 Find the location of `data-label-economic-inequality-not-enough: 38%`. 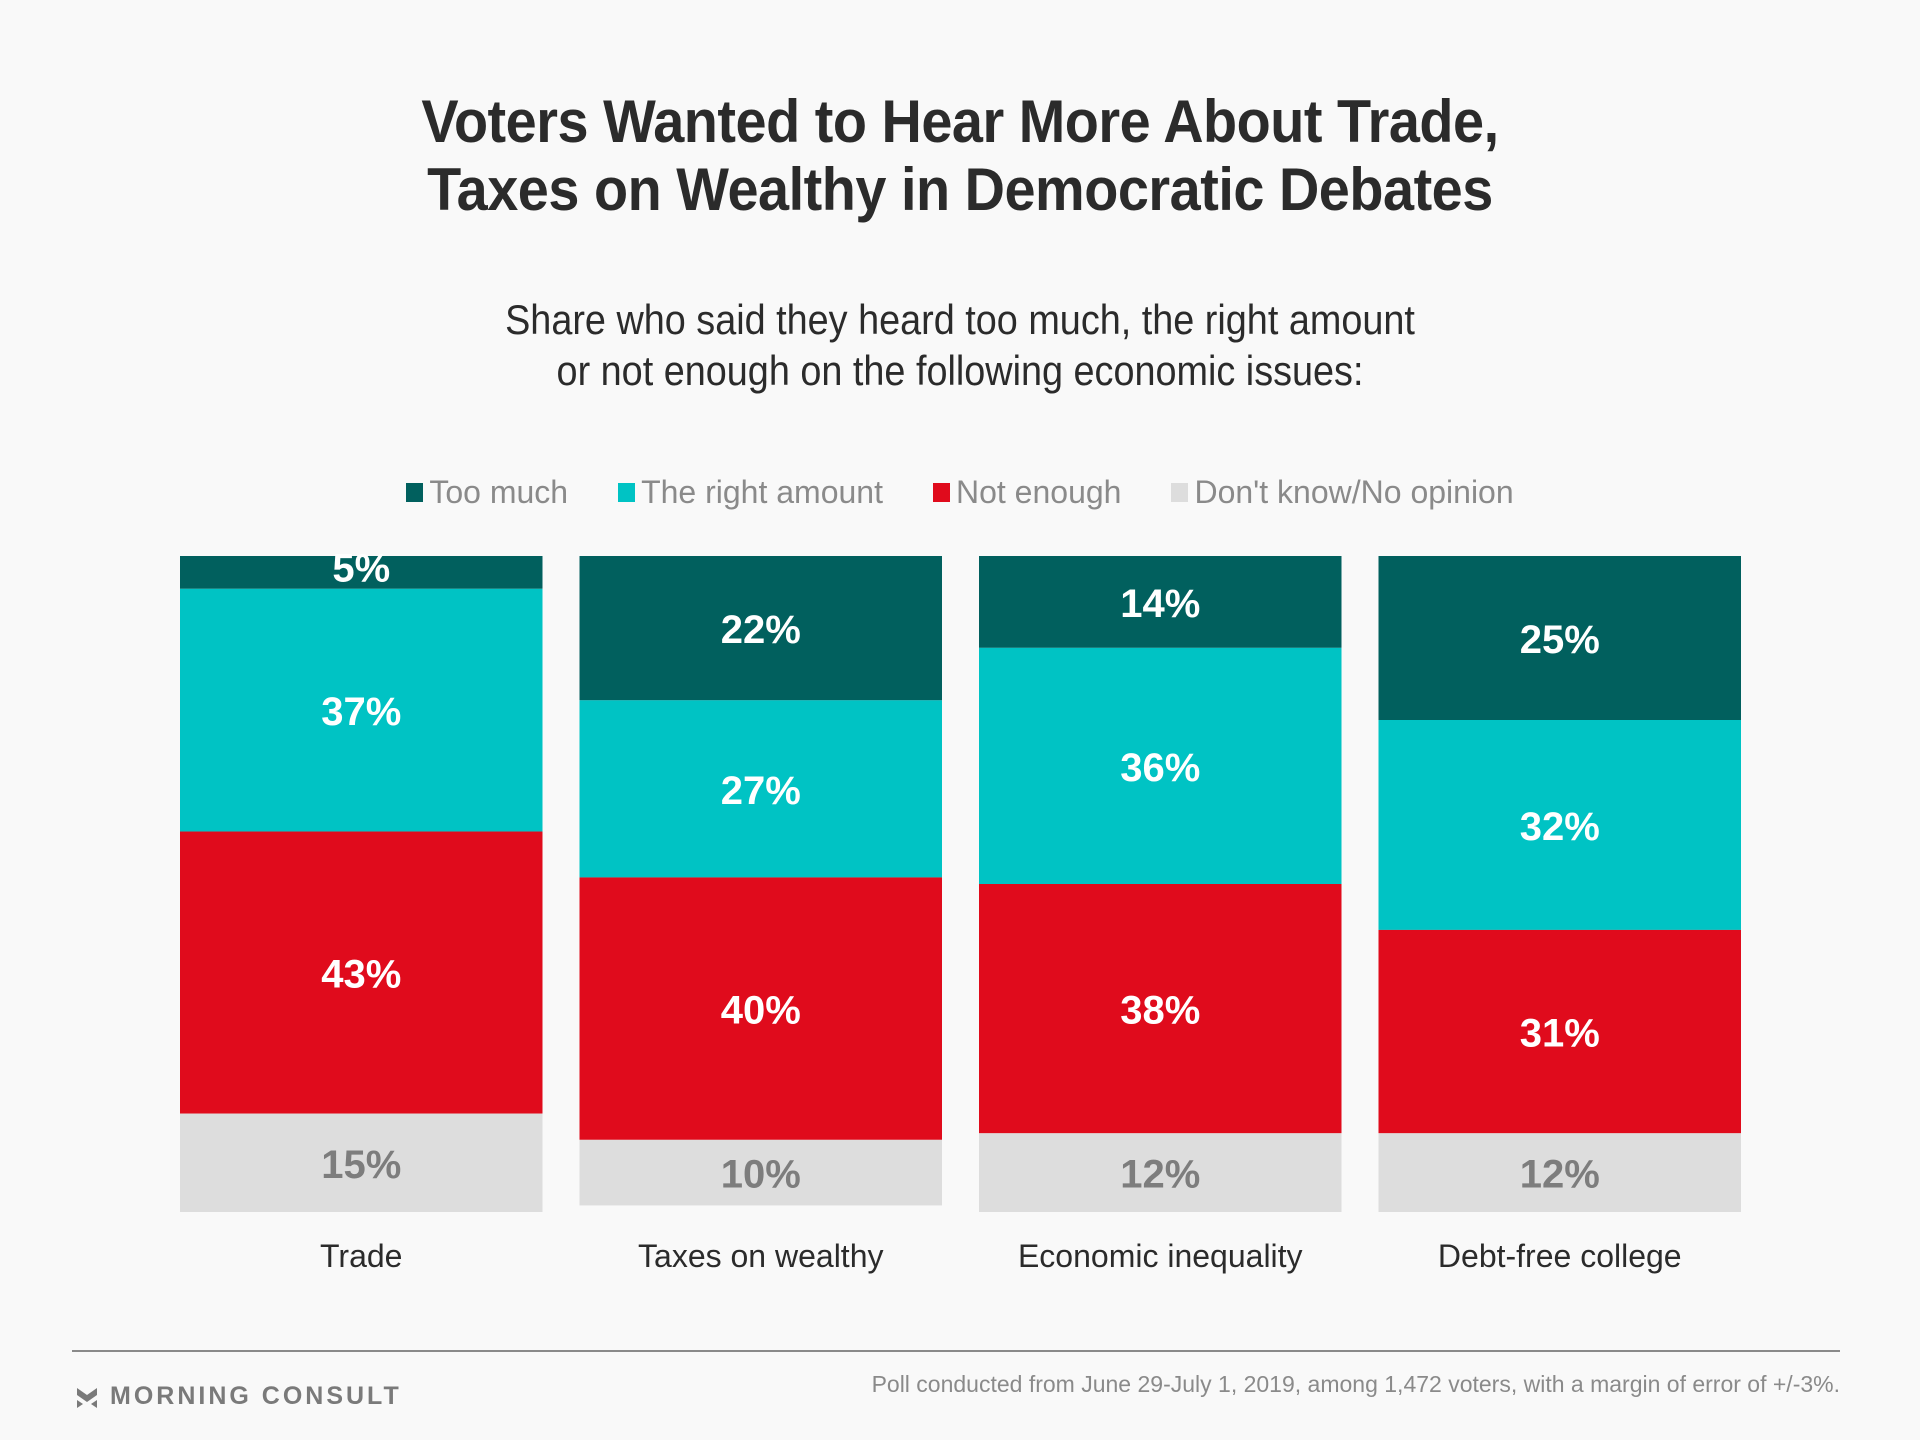

data-label-economic-inequality-not-enough: 38% is located at coordinates (1160, 1011).